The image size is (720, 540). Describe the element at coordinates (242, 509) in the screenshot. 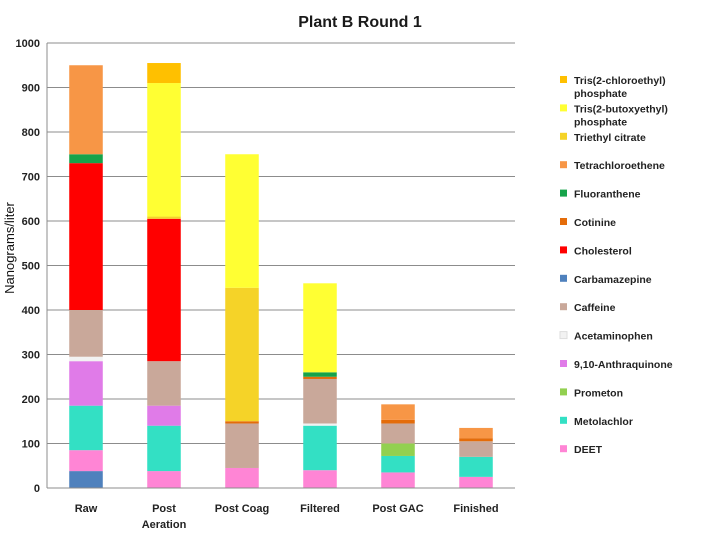

I see `x-tick-label: Post Coag` at that location.